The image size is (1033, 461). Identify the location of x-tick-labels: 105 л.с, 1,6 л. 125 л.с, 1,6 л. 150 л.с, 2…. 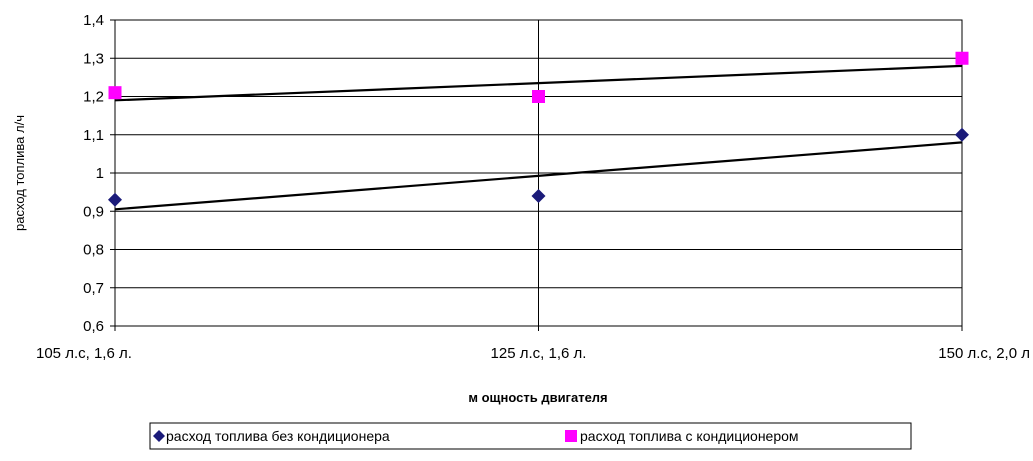
(533, 353).